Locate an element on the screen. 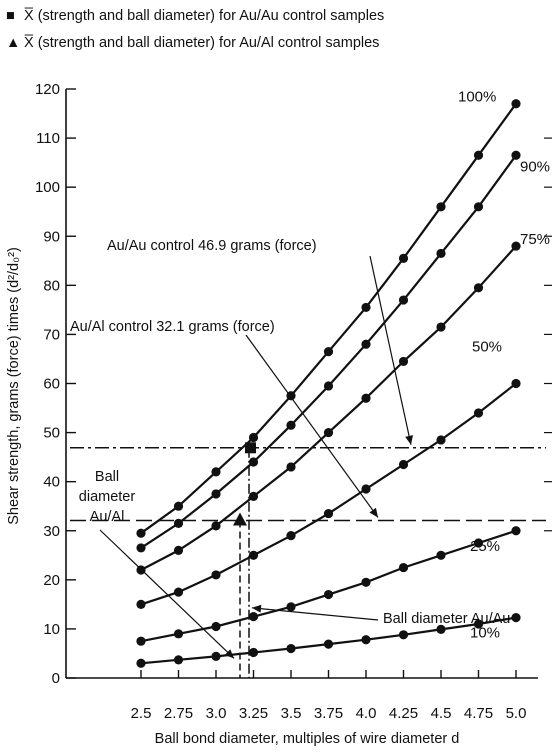  y-tick-label: 60 is located at coordinates (51, 384).